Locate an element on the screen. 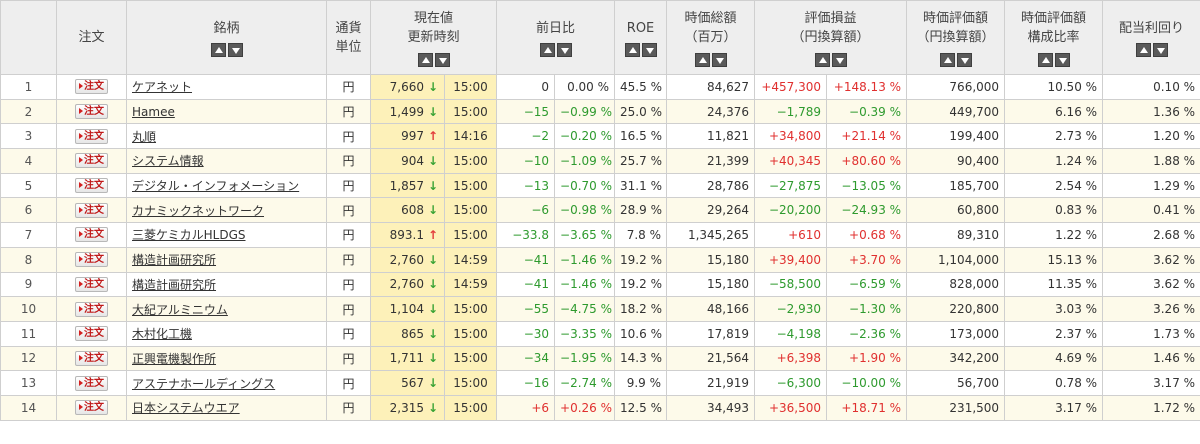  header-stock-name: 銘柄 is located at coordinates (226, 37).